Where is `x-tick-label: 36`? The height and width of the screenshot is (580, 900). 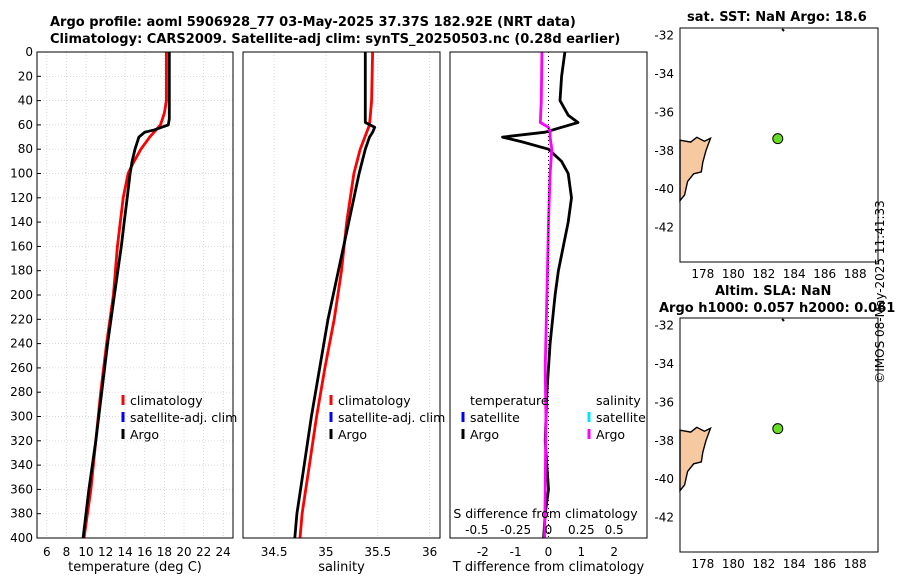
x-tick-label: 36 is located at coordinates (429, 552).